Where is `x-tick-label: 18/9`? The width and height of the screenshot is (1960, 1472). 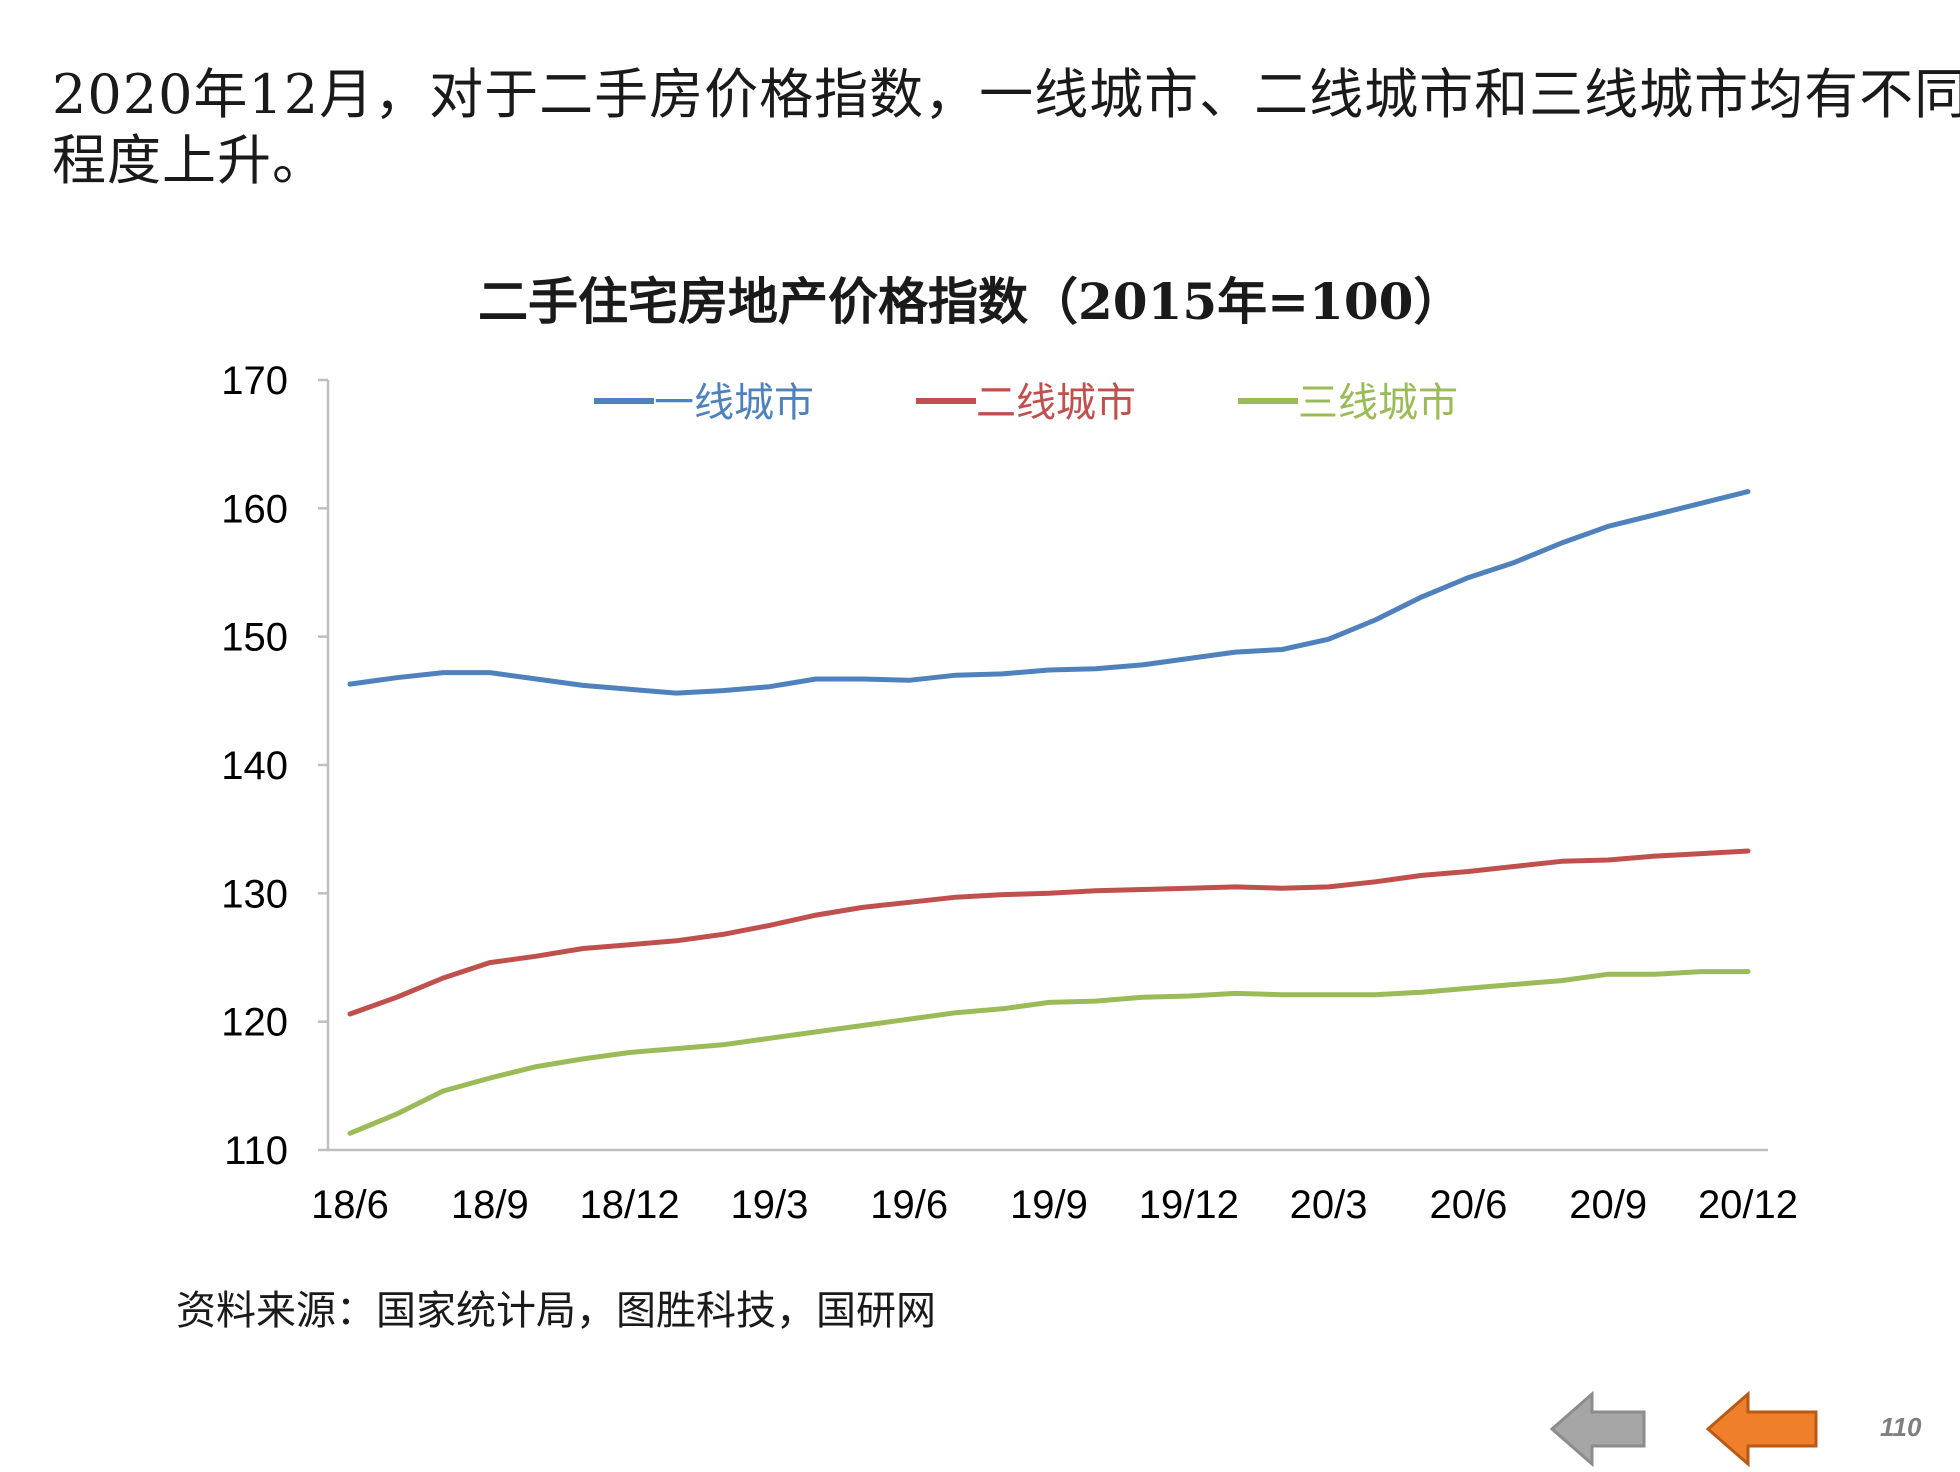
x-tick-label: 18/9 is located at coordinates (490, 1205).